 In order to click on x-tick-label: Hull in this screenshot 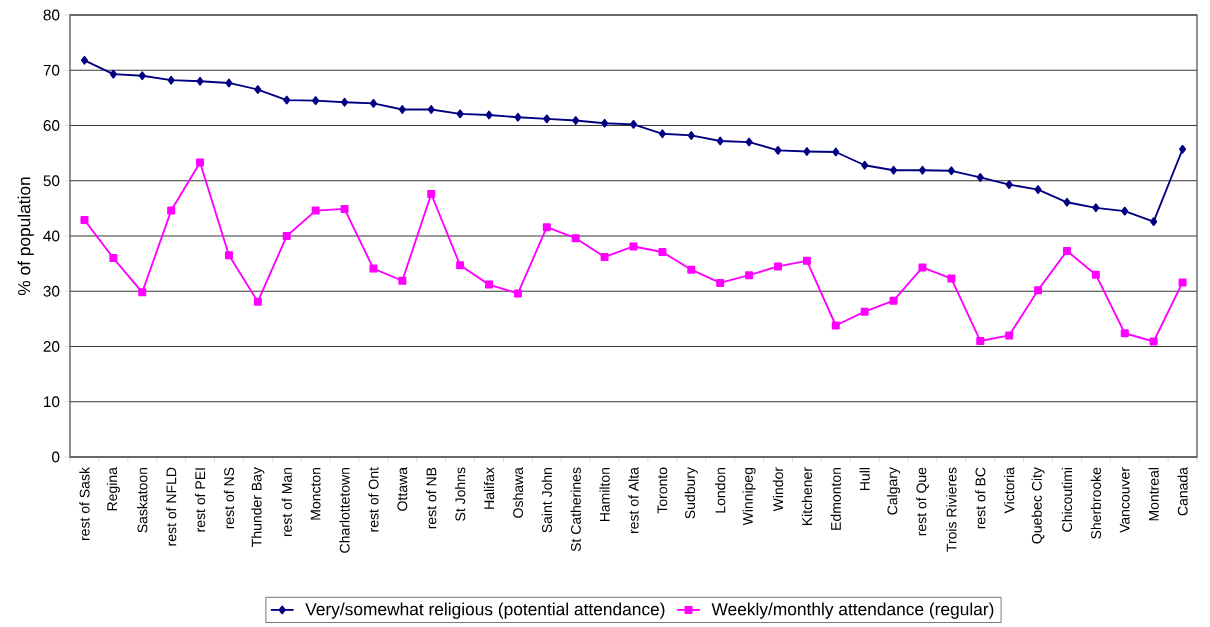, I will do `click(864, 478)`.